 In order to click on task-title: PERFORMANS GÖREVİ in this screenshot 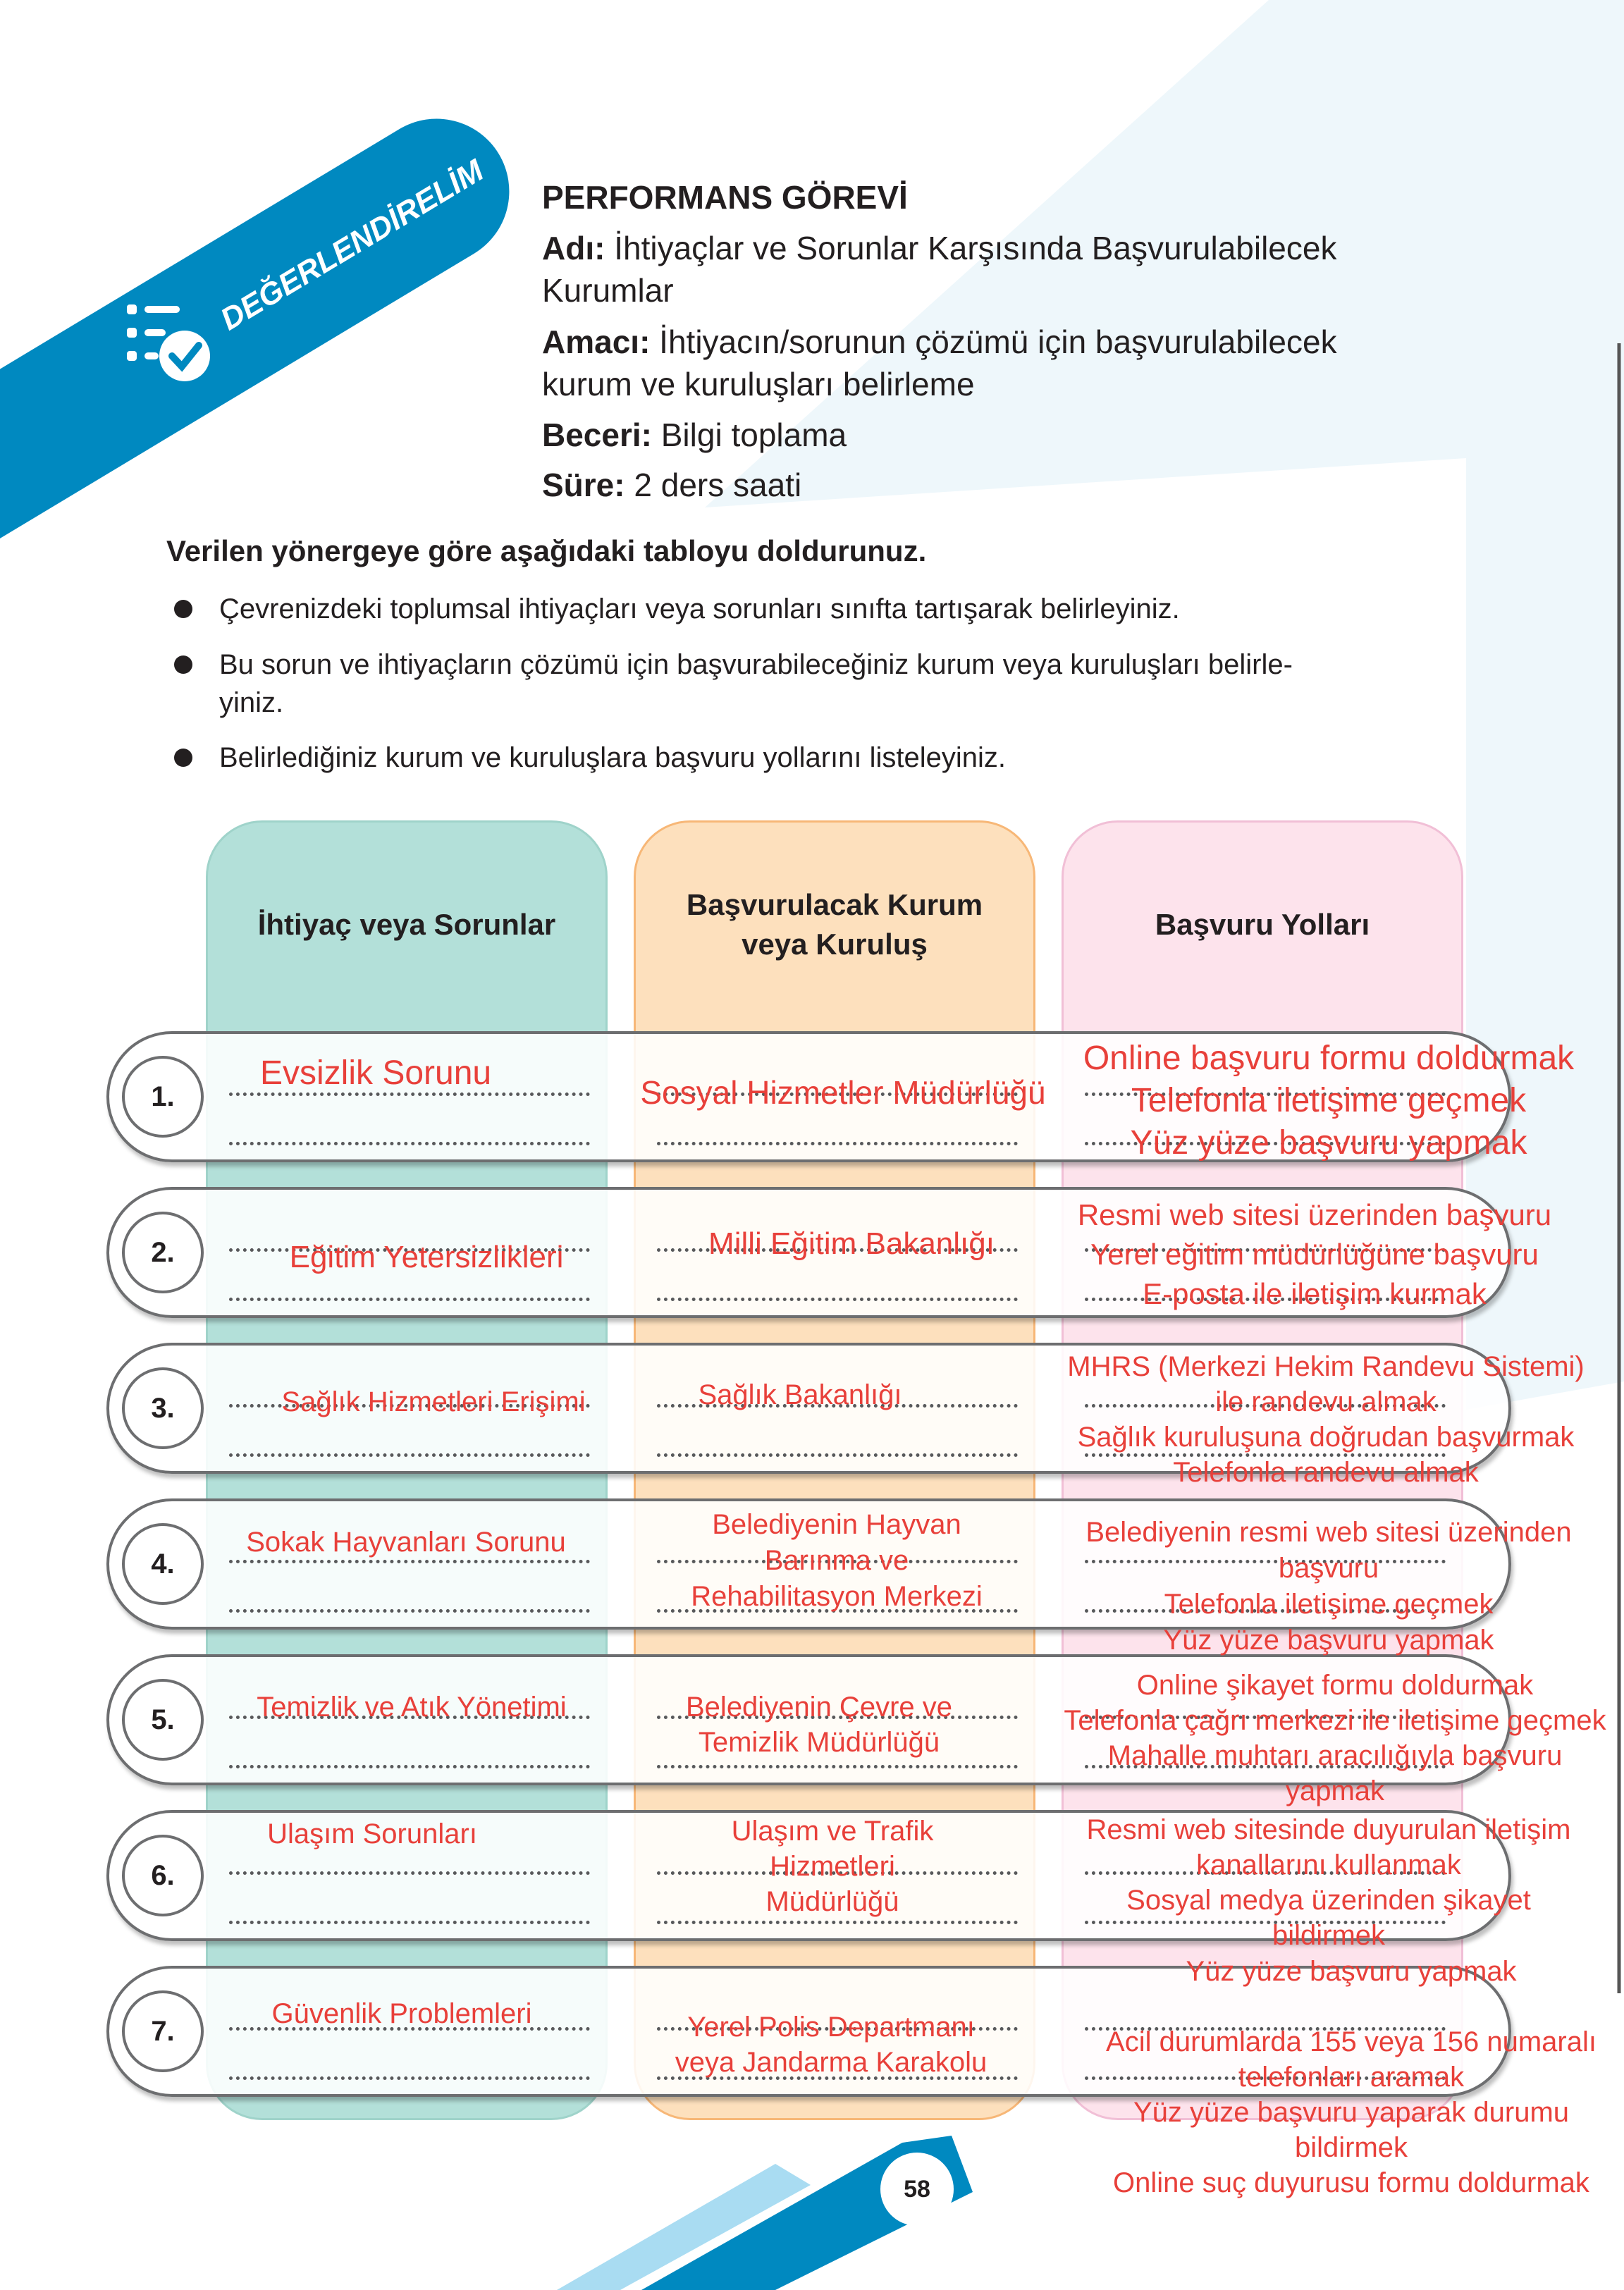, I will do `click(725, 198)`.